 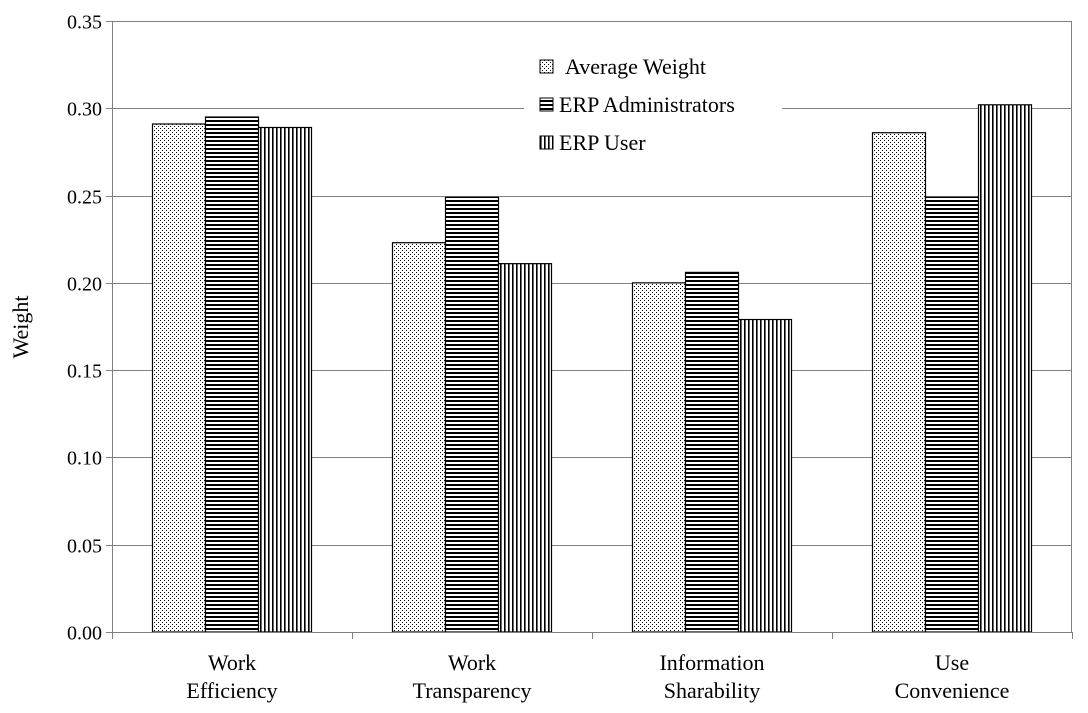 I want to click on y-tick-label: 0.25, so click(x=84, y=198).